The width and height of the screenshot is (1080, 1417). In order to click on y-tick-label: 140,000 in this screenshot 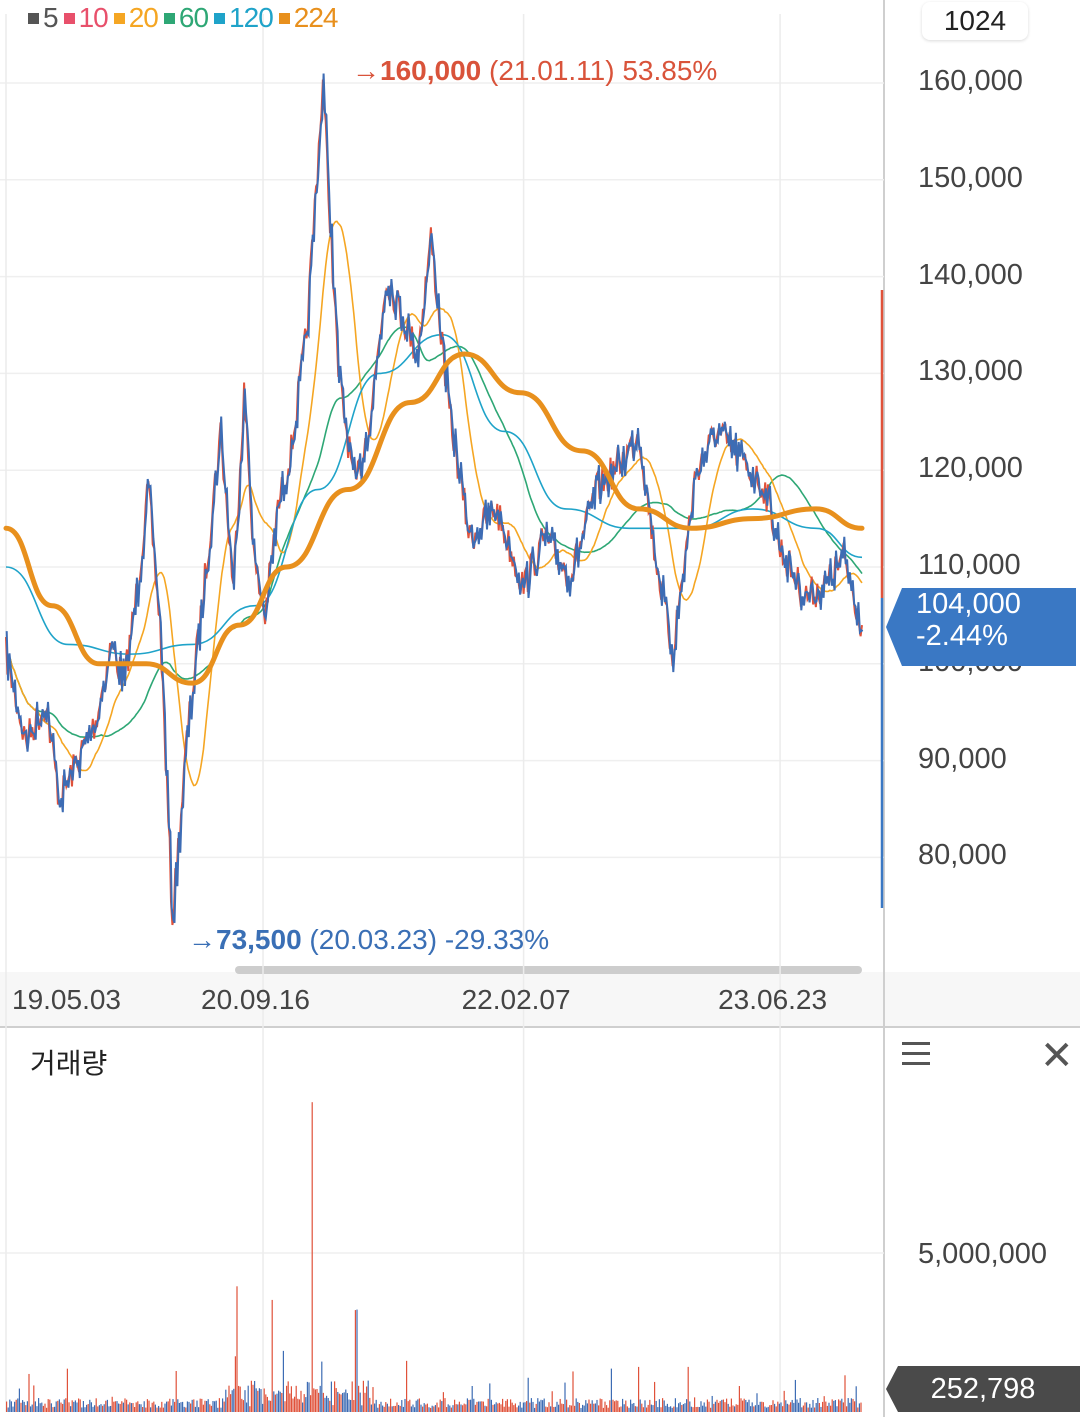, I will do `click(970, 274)`.